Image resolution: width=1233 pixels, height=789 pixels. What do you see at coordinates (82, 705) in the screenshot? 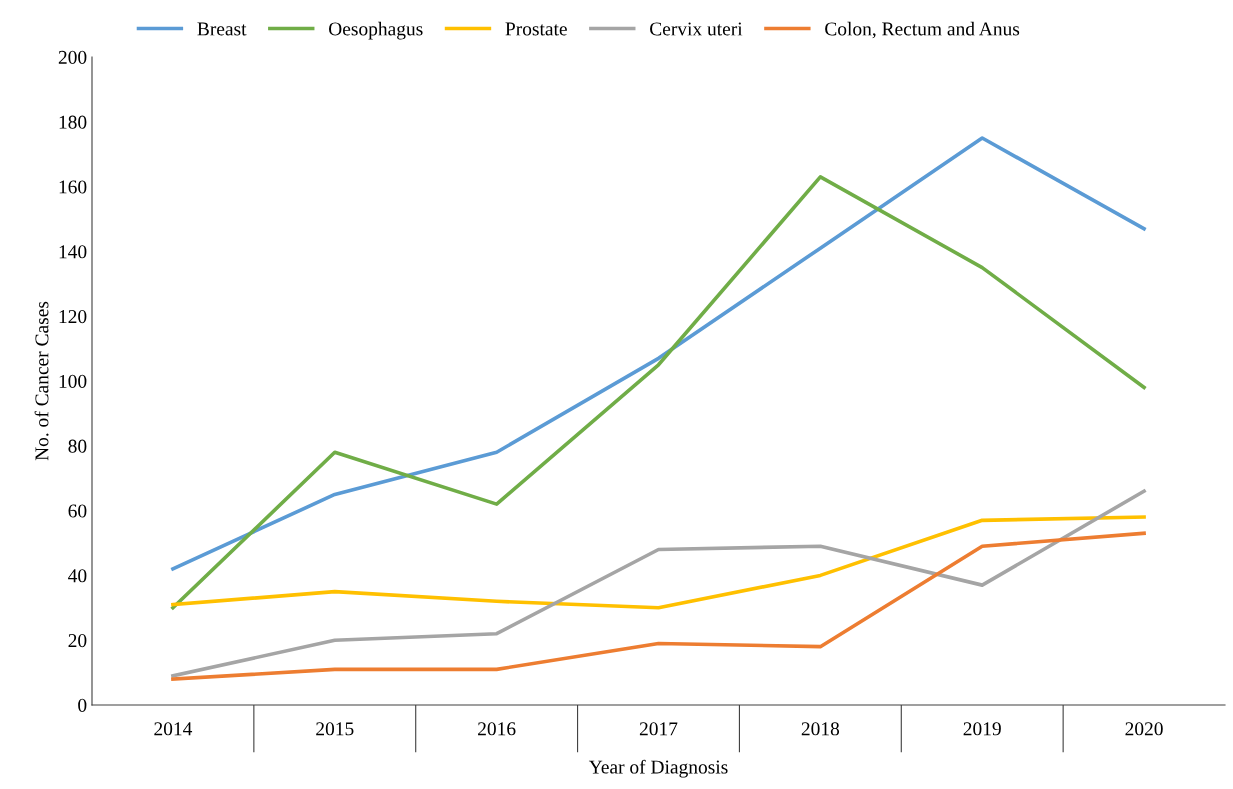
I see `y-tick-label: 0` at bounding box center [82, 705].